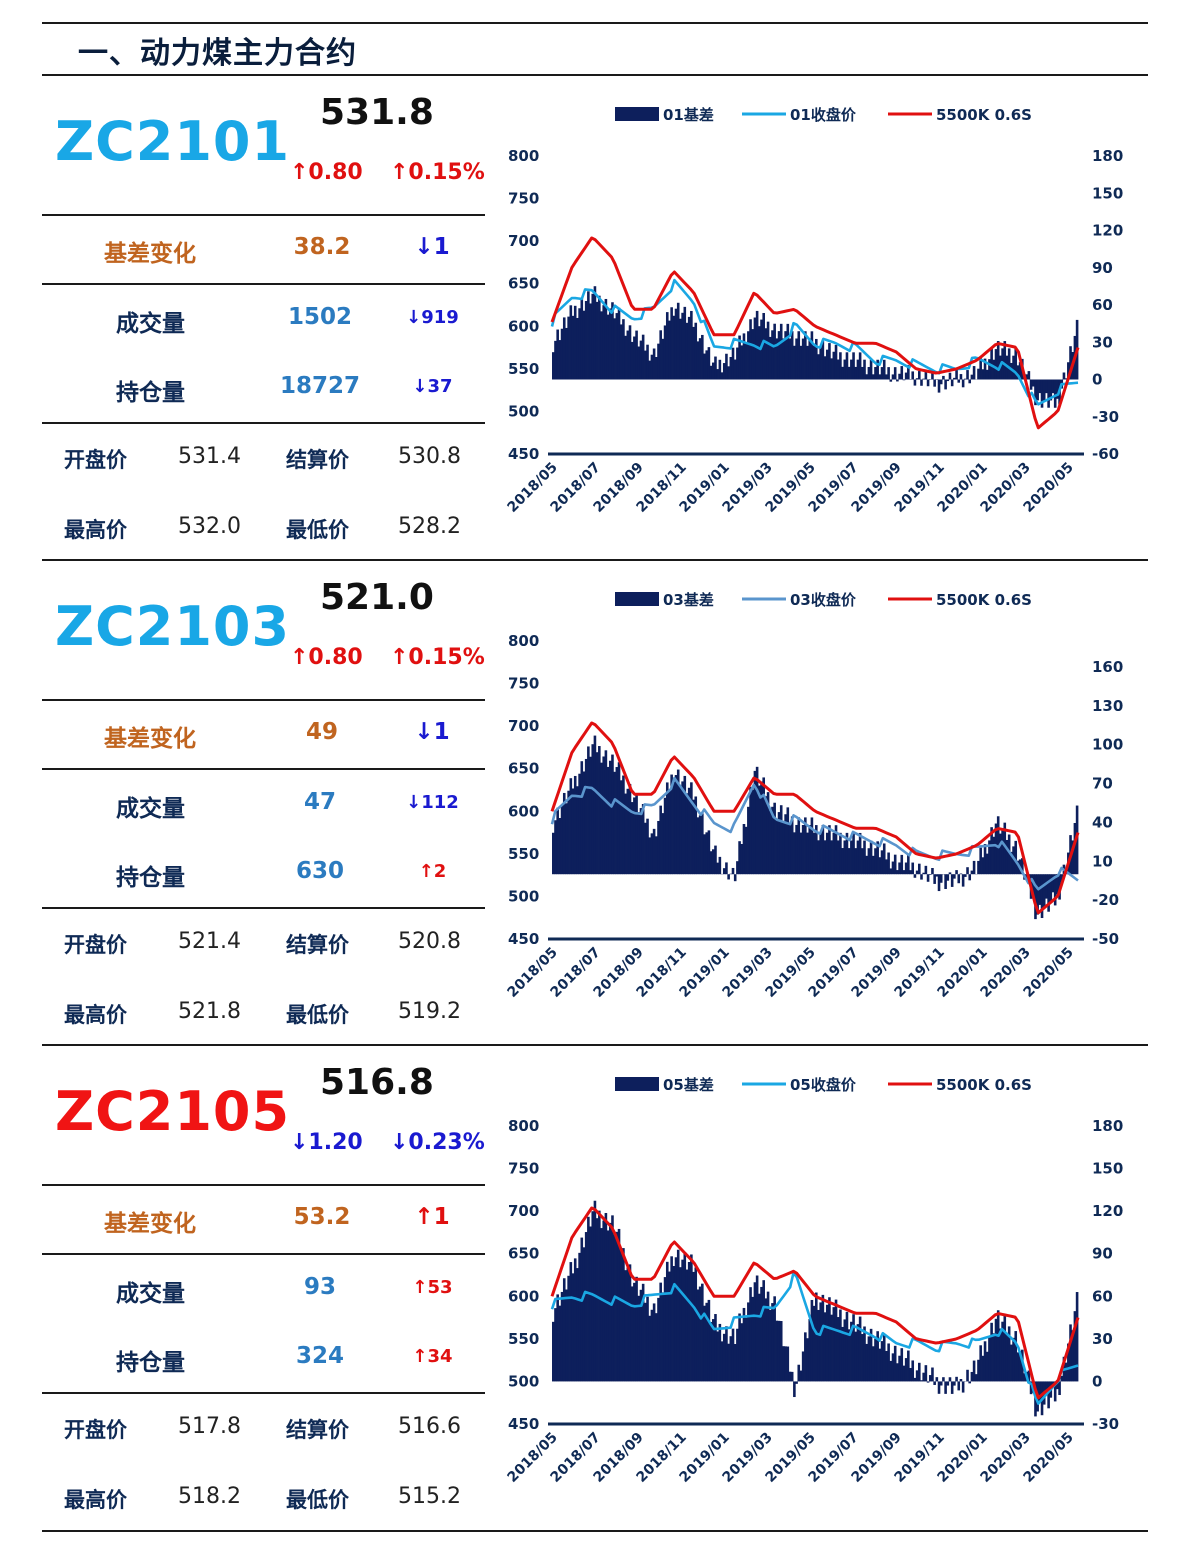  I want to click on chart-legend: 05基差 05收盘价 5500K 0.6S, so click(823, 1085).